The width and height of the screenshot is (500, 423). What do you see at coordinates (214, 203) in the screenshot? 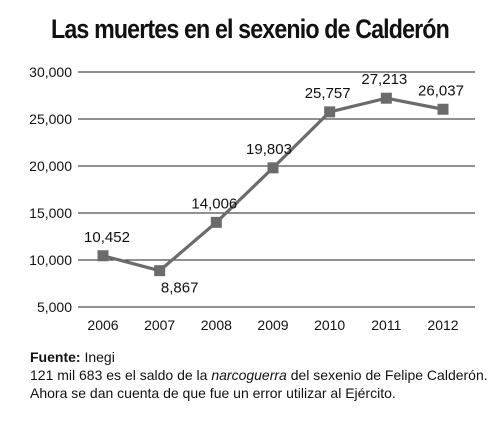
I see `data-label: 14,006` at bounding box center [214, 203].